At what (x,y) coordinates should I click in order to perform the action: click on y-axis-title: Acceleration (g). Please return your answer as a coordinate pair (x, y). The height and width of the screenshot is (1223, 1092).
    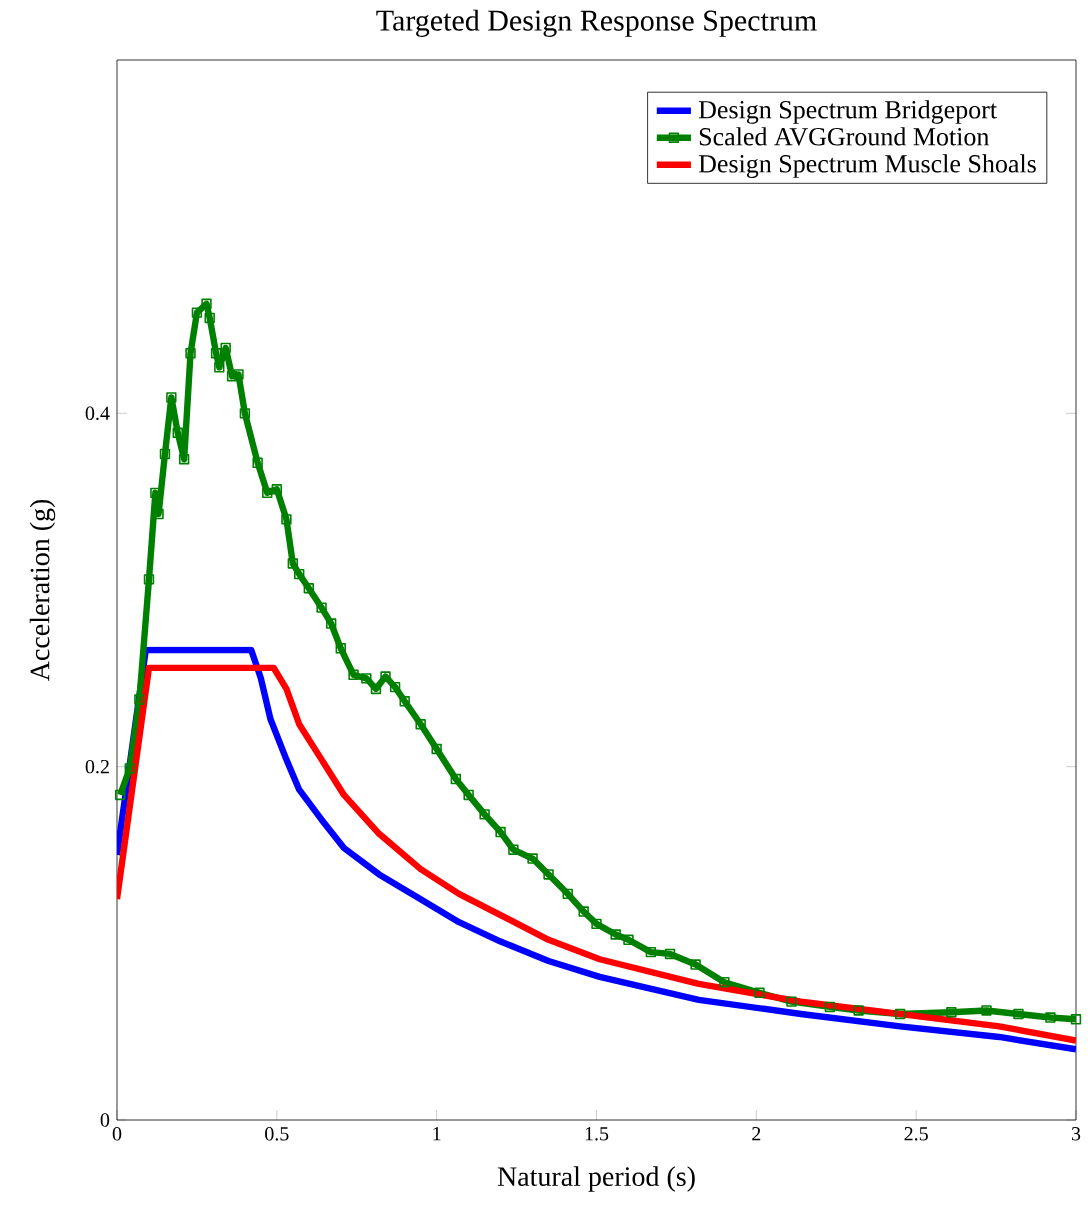
    Looking at the image, I should click on (42, 590).